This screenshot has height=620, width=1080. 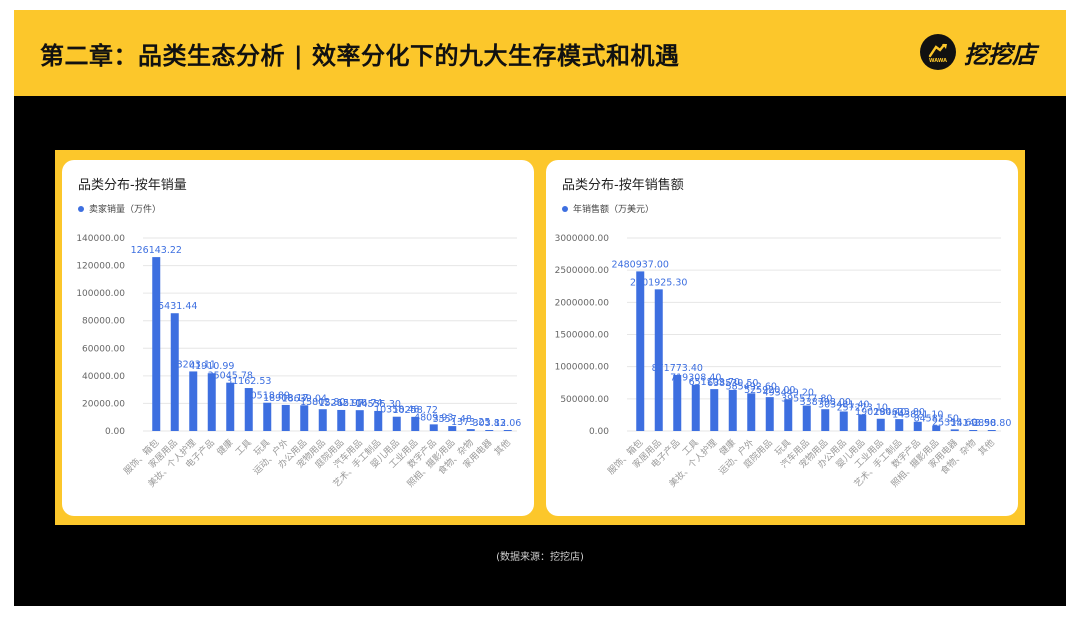 What do you see at coordinates (103, 322) in the screenshot?
I see `y-tick-label: 80000.00` at bounding box center [103, 322].